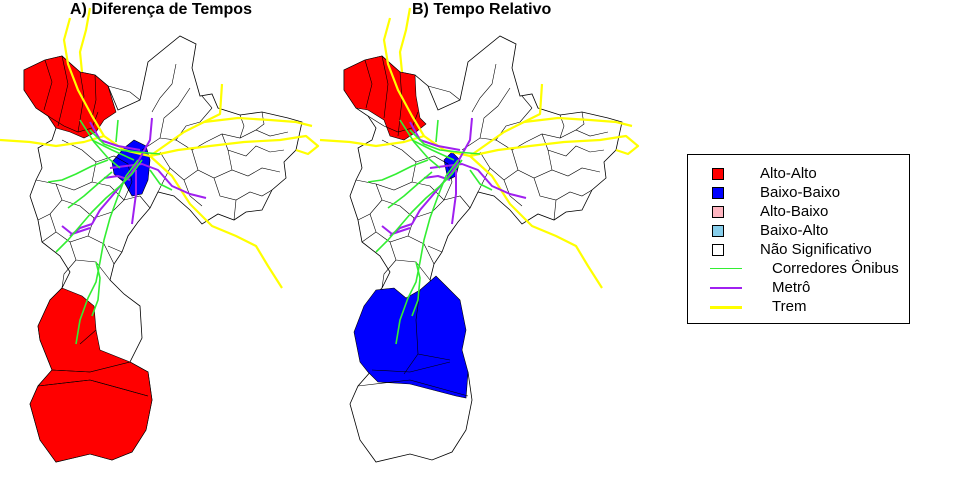 The height and width of the screenshot is (480, 960). Describe the element at coordinates (718, 250) in the screenshot. I see `legend-swatch-nao-significativo` at that location.